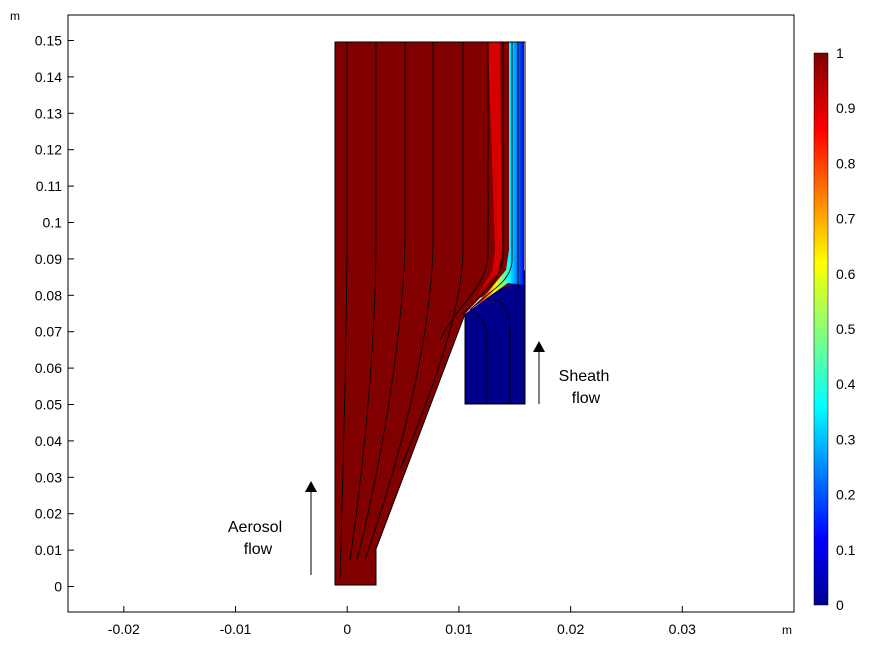 This screenshot has width=873, height=648. Describe the element at coordinates (311, 486) in the screenshot. I see `aerosol-flow-arrow-icon` at that location.